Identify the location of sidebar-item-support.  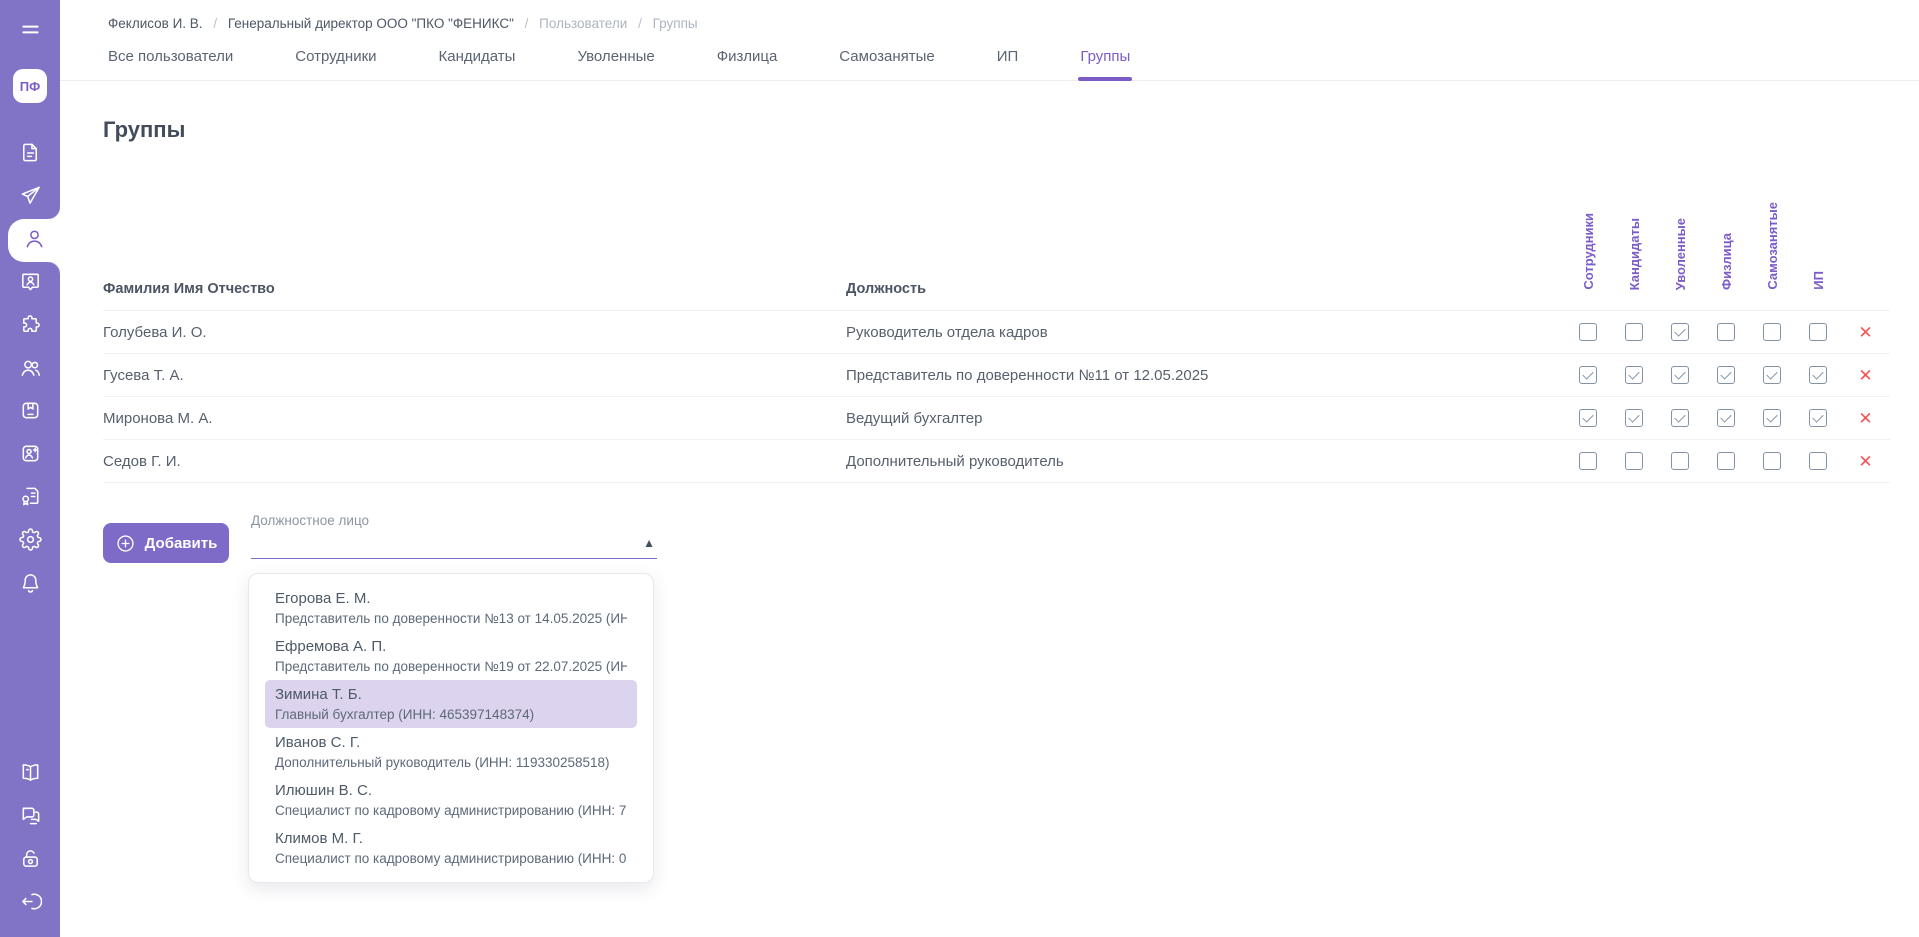
(30, 817).